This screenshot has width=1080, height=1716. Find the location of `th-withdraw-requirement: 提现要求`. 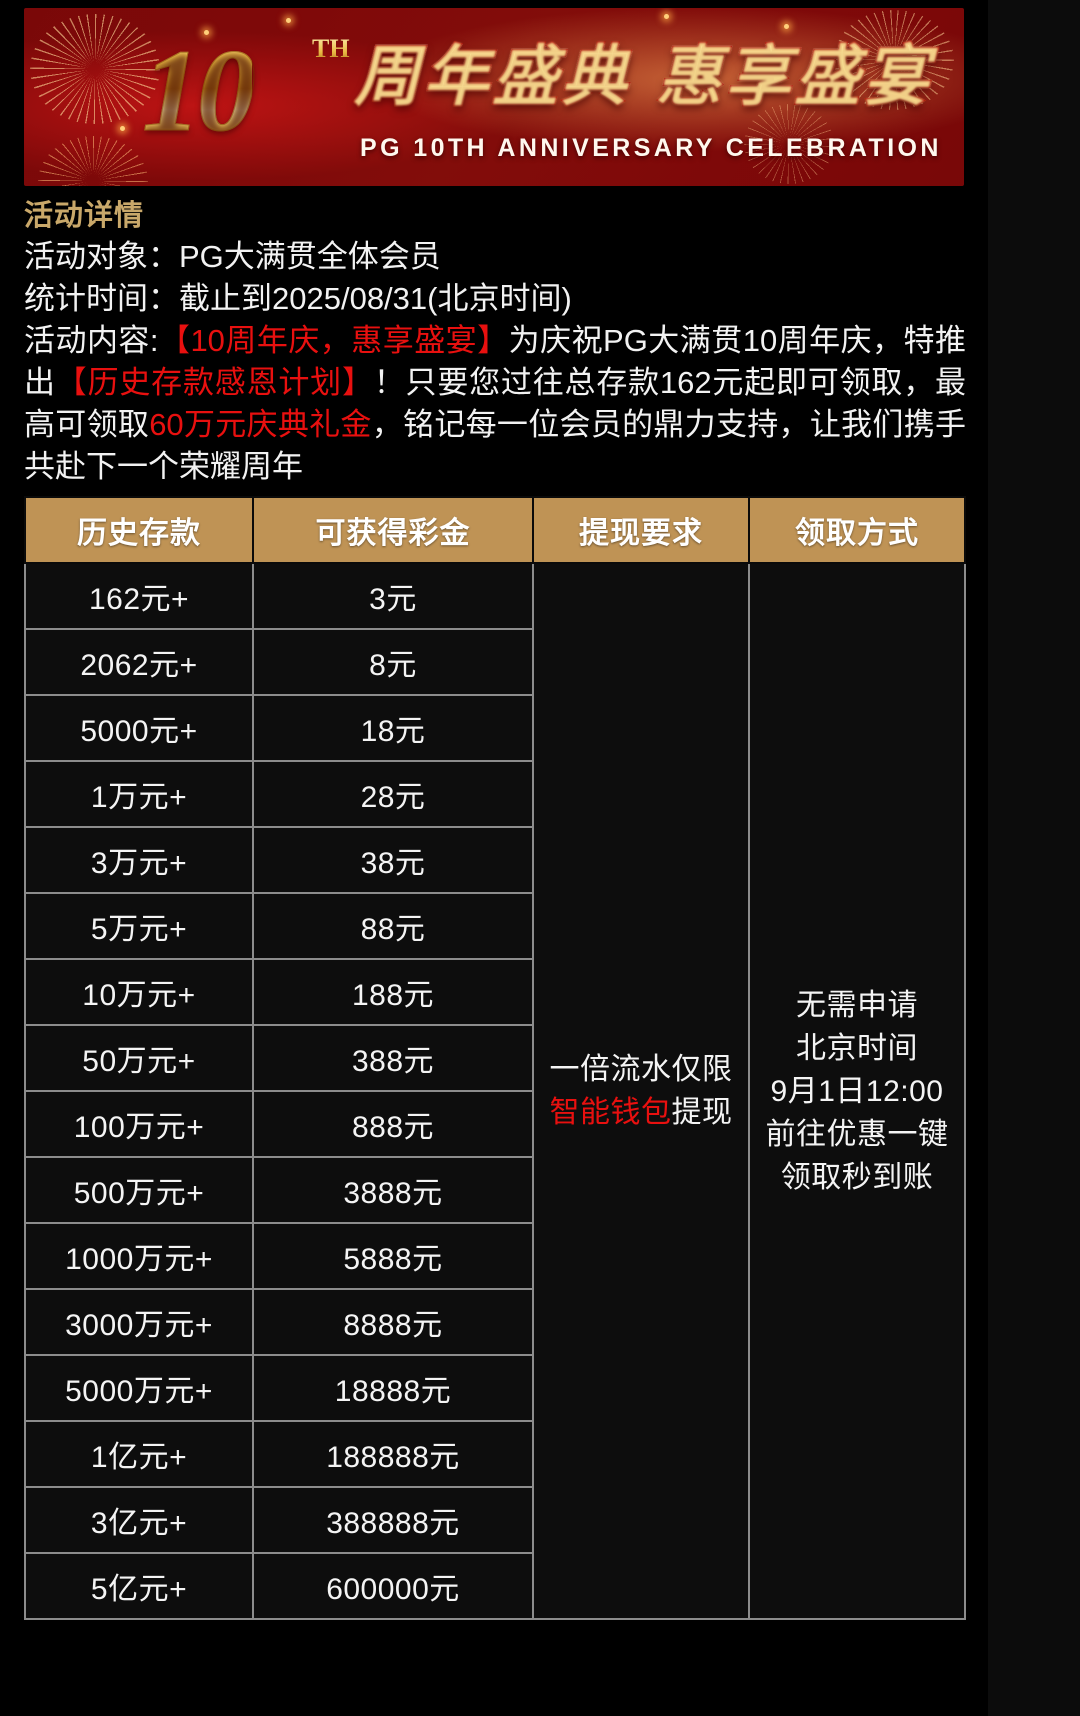

th-withdraw-requirement: 提现要求 is located at coordinates (641, 530).